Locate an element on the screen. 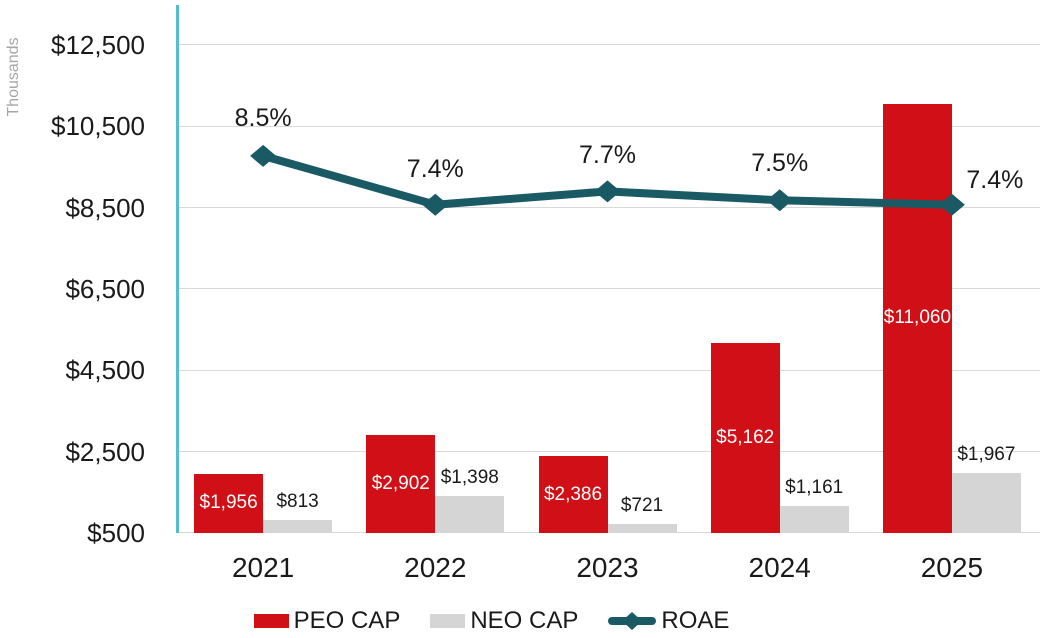  bar-value-label-neo: $1,161 is located at coordinates (814, 488).